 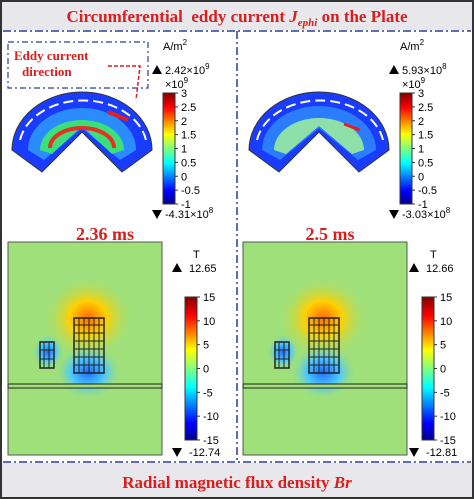 What do you see at coordinates (187, 215) in the screenshot?
I see `min-label-base: -4.31×10` at bounding box center [187, 215].